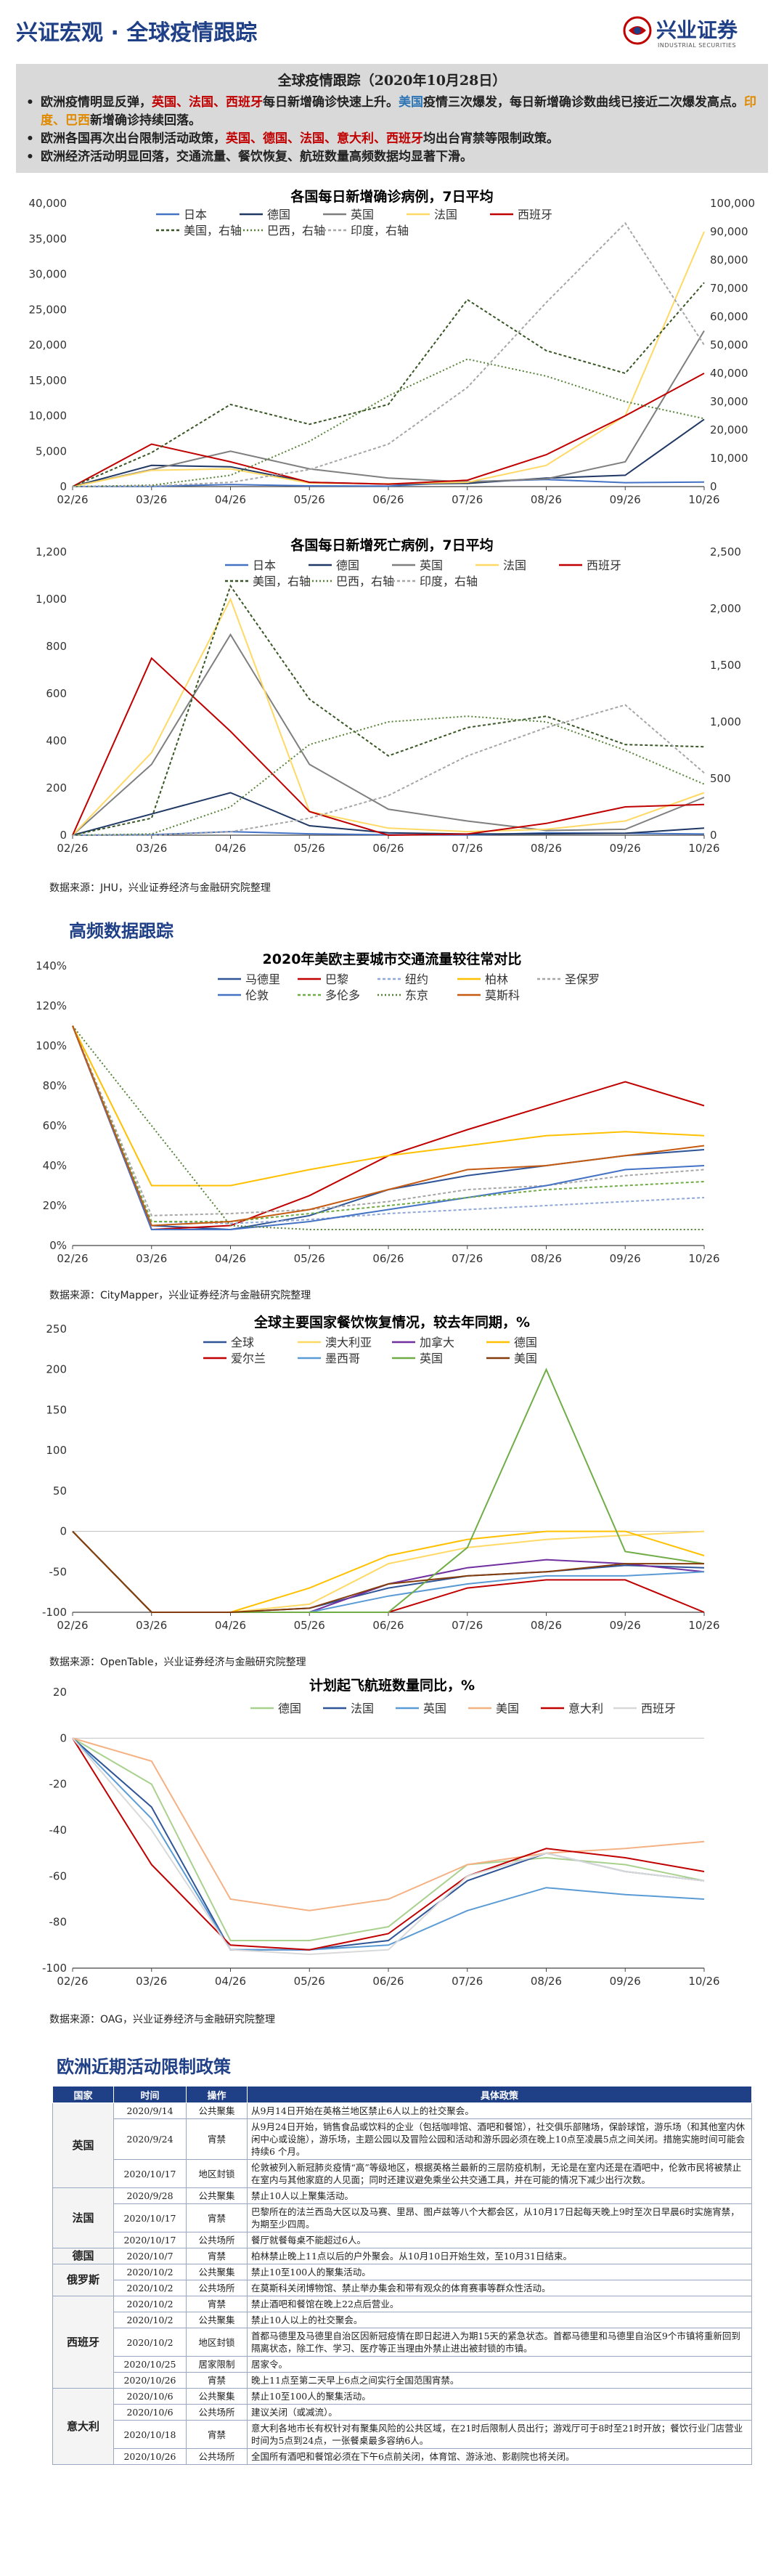 The width and height of the screenshot is (784, 2576). Describe the element at coordinates (403, 2320) in the screenshot. I see `table-row: 2020/10/2 公共聚集 禁止10人以上的社交聚会。` at that location.